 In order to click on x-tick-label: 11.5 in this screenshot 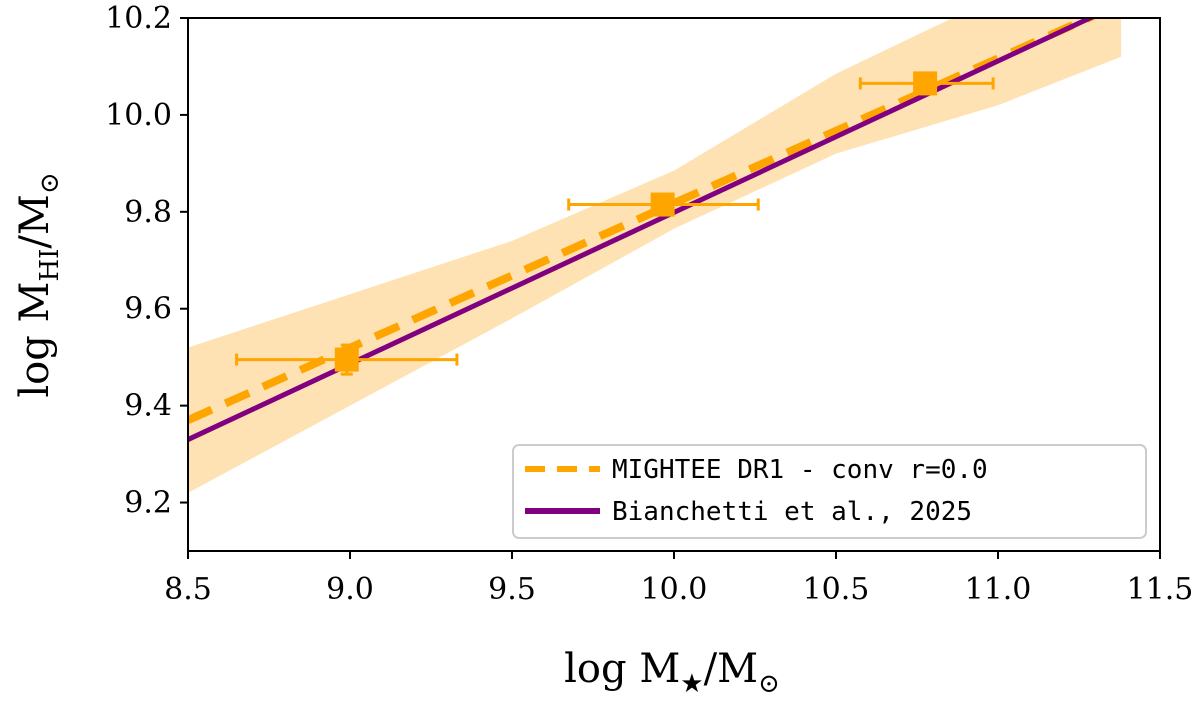, I will do `click(1160, 589)`.